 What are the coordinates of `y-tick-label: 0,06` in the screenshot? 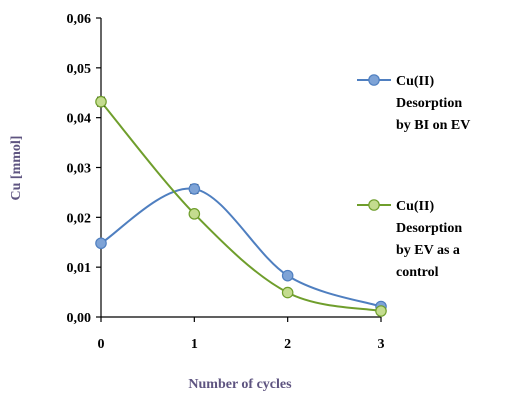 It's located at (79, 19).